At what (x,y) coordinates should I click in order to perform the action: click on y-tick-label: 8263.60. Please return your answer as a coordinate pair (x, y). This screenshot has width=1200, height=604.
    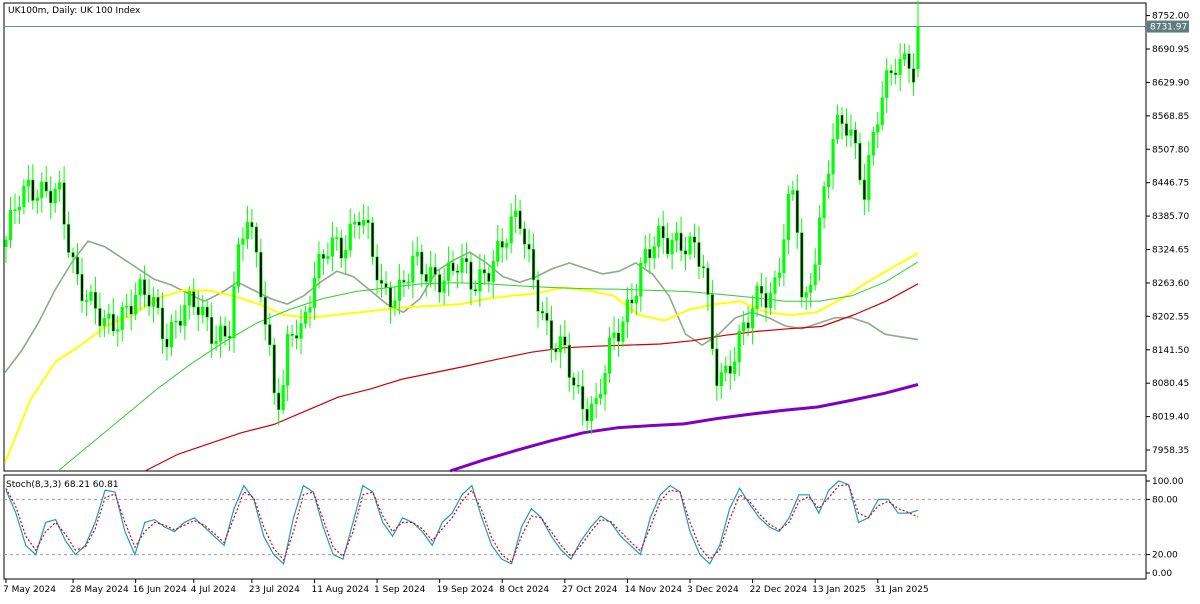
    Looking at the image, I should click on (1170, 284).